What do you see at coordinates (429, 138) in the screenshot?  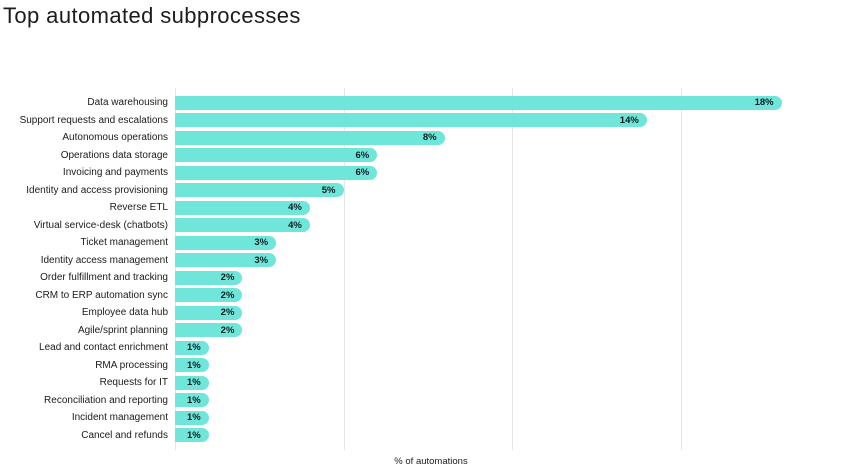 I see `value-label: 8%` at bounding box center [429, 138].